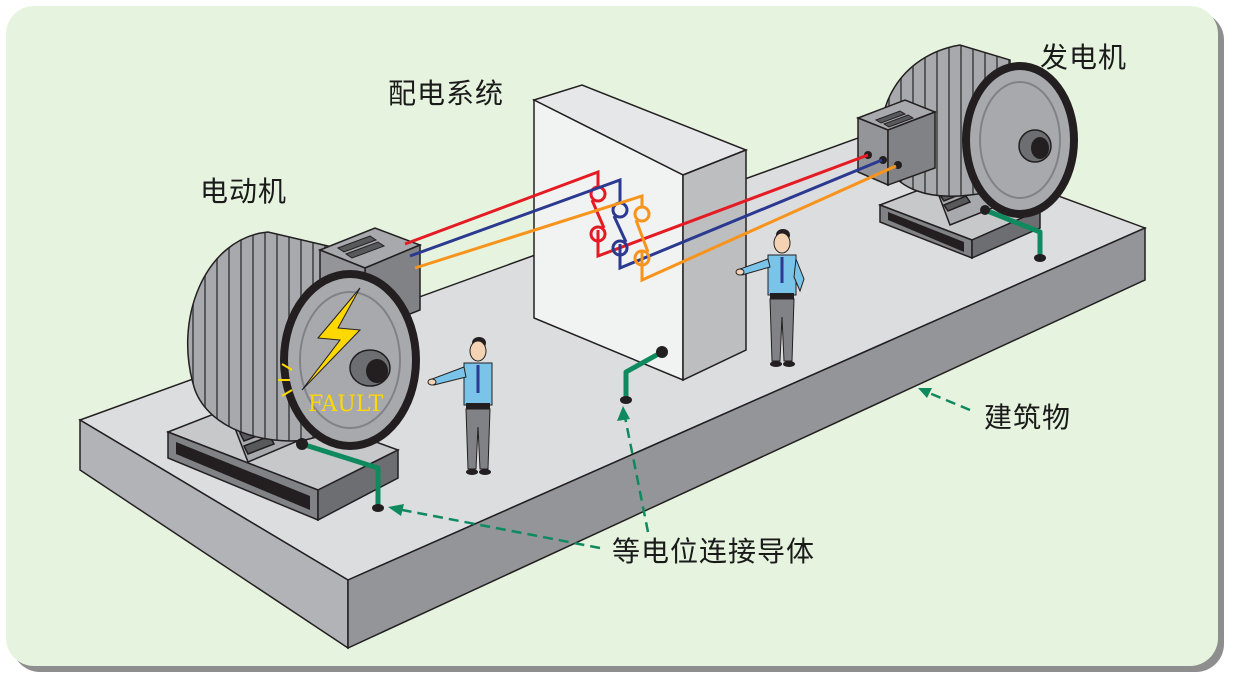 This screenshot has width=1233, height=680. What do you see at coordinates (660, 452) in the screenshot?
I see `arrow-heads` at bounding box center [660, 452].